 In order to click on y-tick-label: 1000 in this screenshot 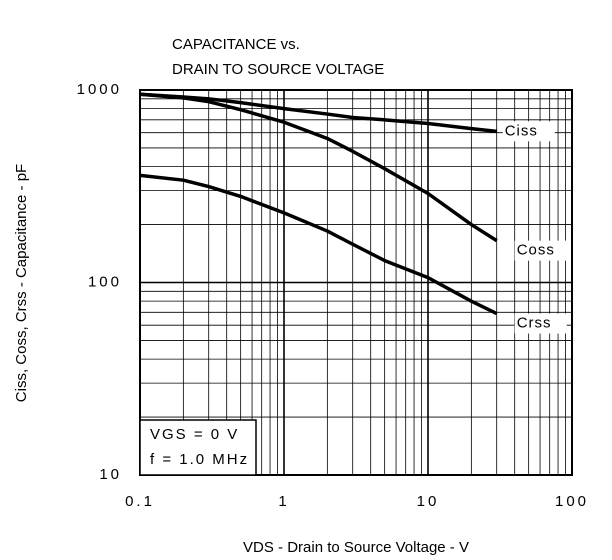, I will do `click(99, 89)`.